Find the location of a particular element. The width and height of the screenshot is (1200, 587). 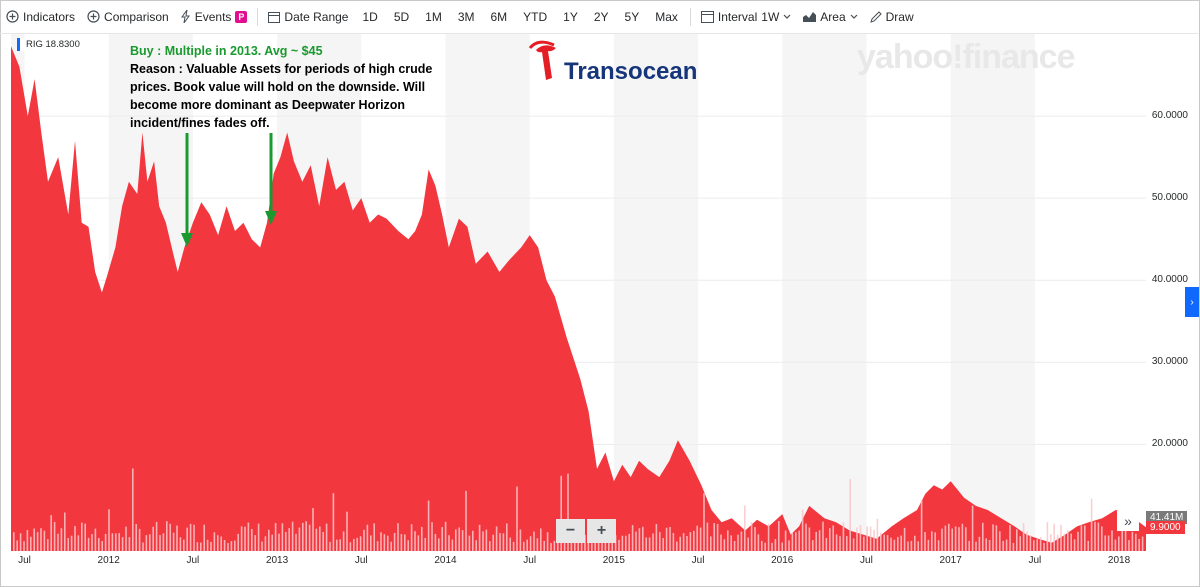

price-label: 9.9000 is located at coordinates (1165, 527).